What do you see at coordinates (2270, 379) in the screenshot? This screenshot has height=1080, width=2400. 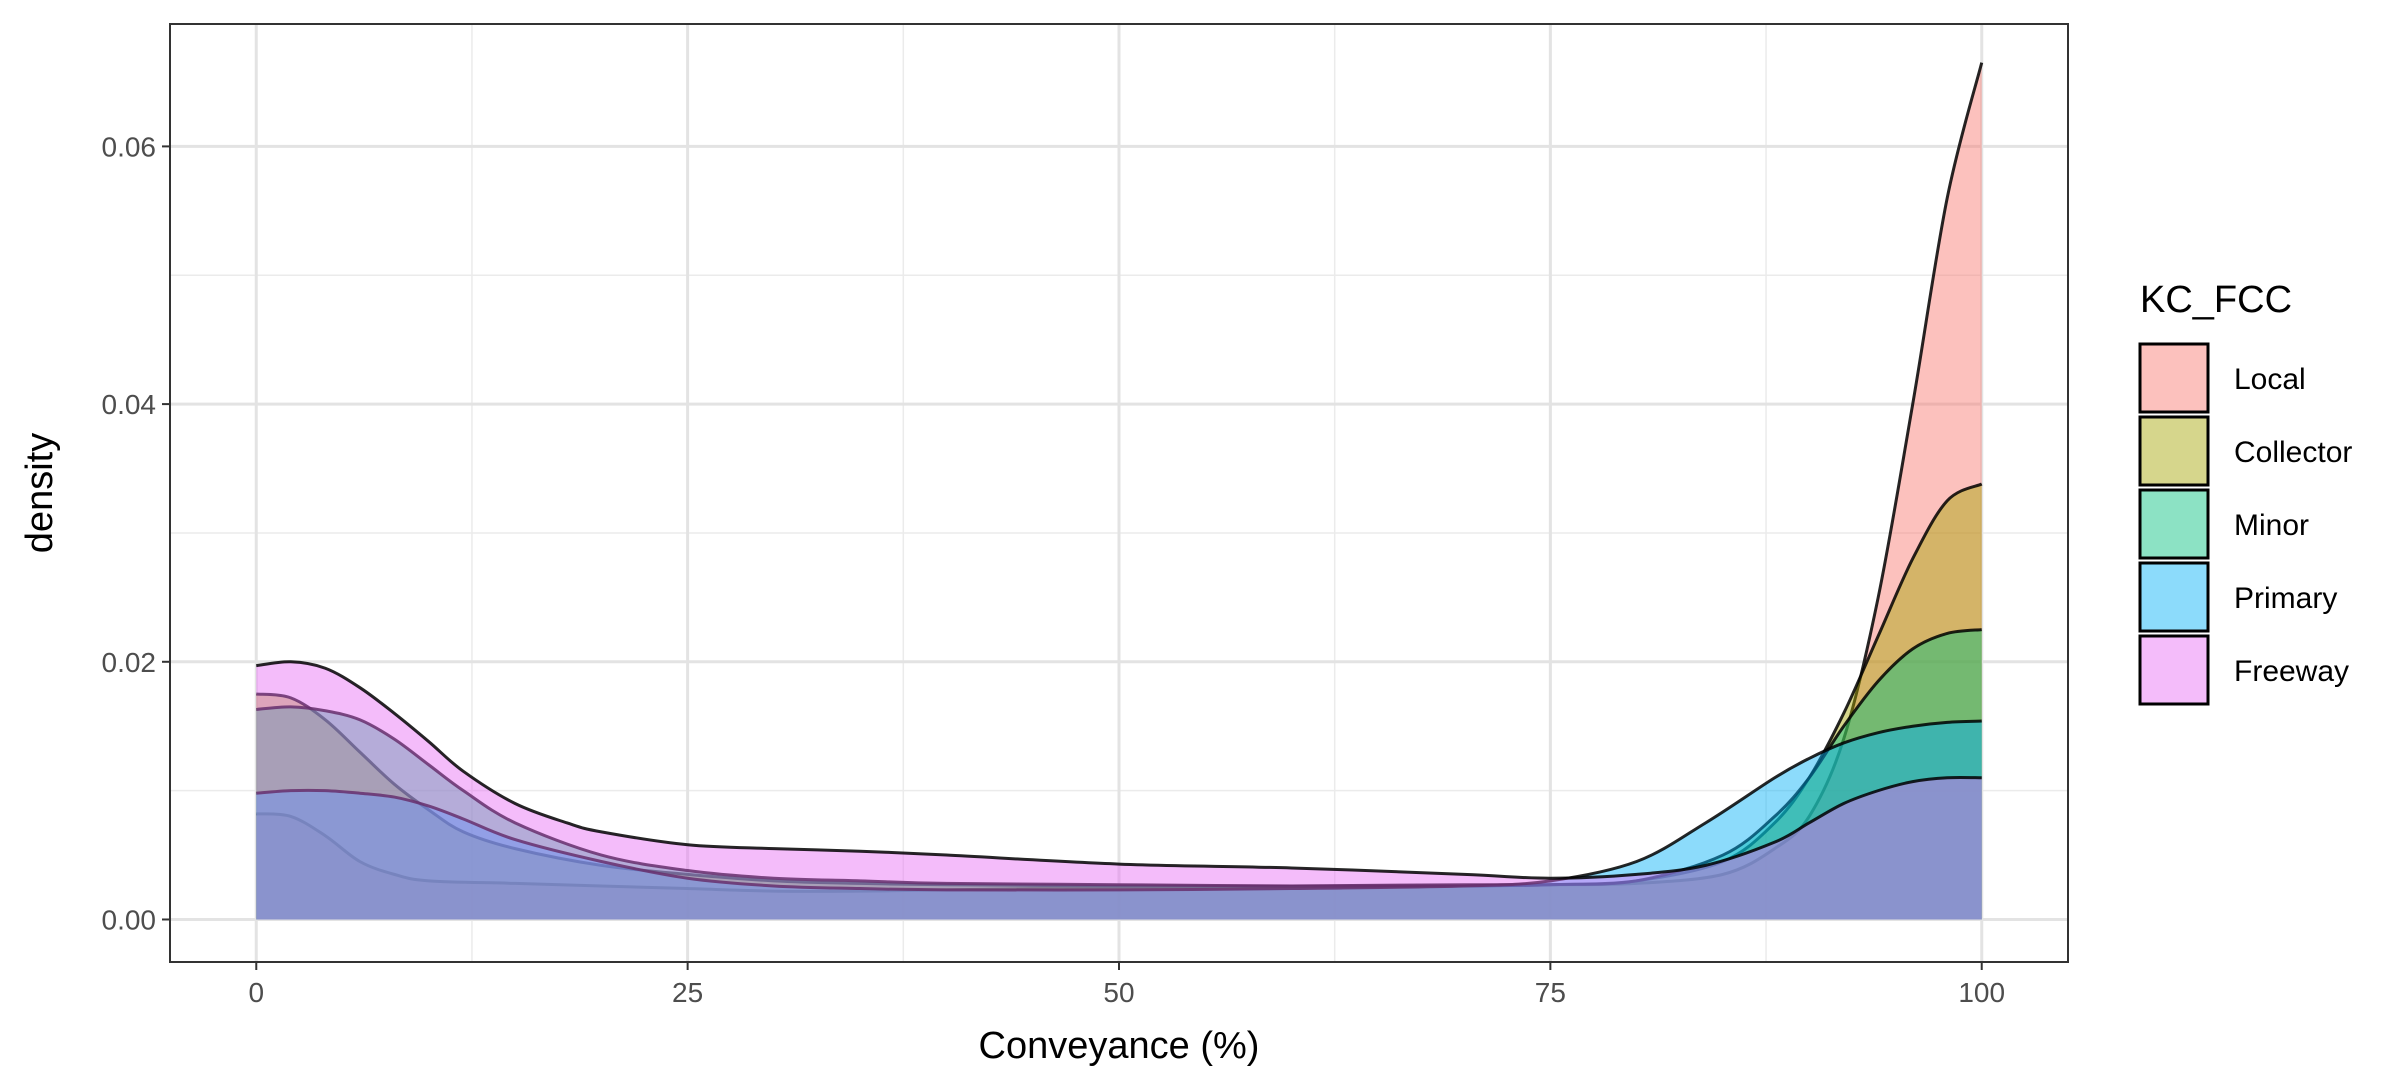 I see `legend-label-local: Local` at bounding box center [2270, 379].